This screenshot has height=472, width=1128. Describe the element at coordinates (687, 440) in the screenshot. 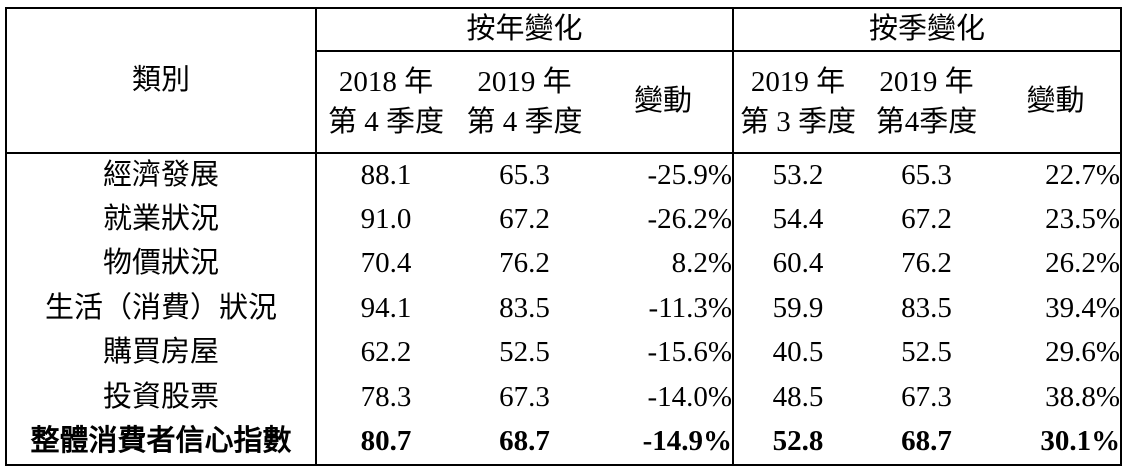

I see `cell-yoy-change: -14.9%` at that location.